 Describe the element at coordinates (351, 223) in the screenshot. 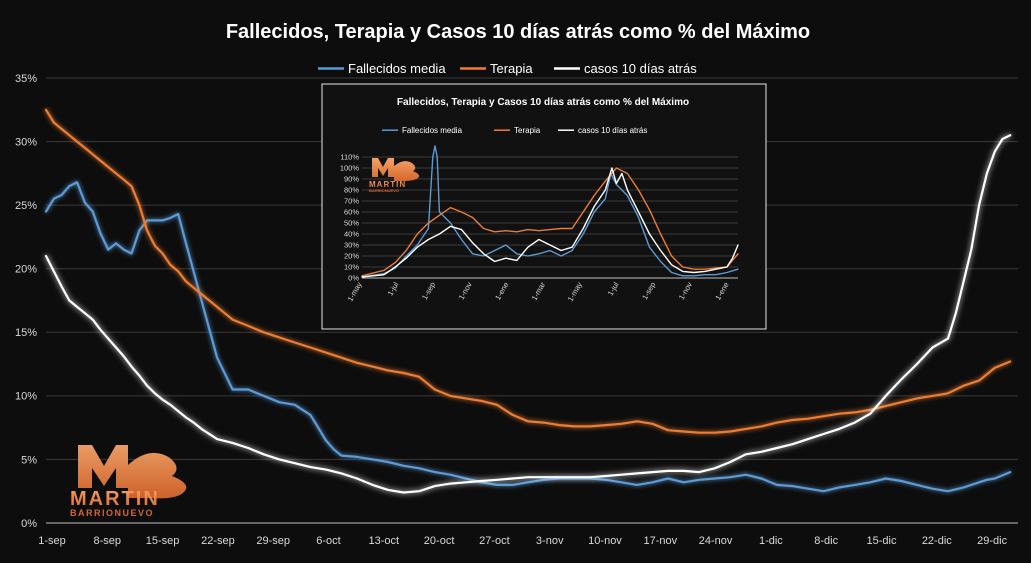

I see `inset-y-tick-label: 50%` at that location.